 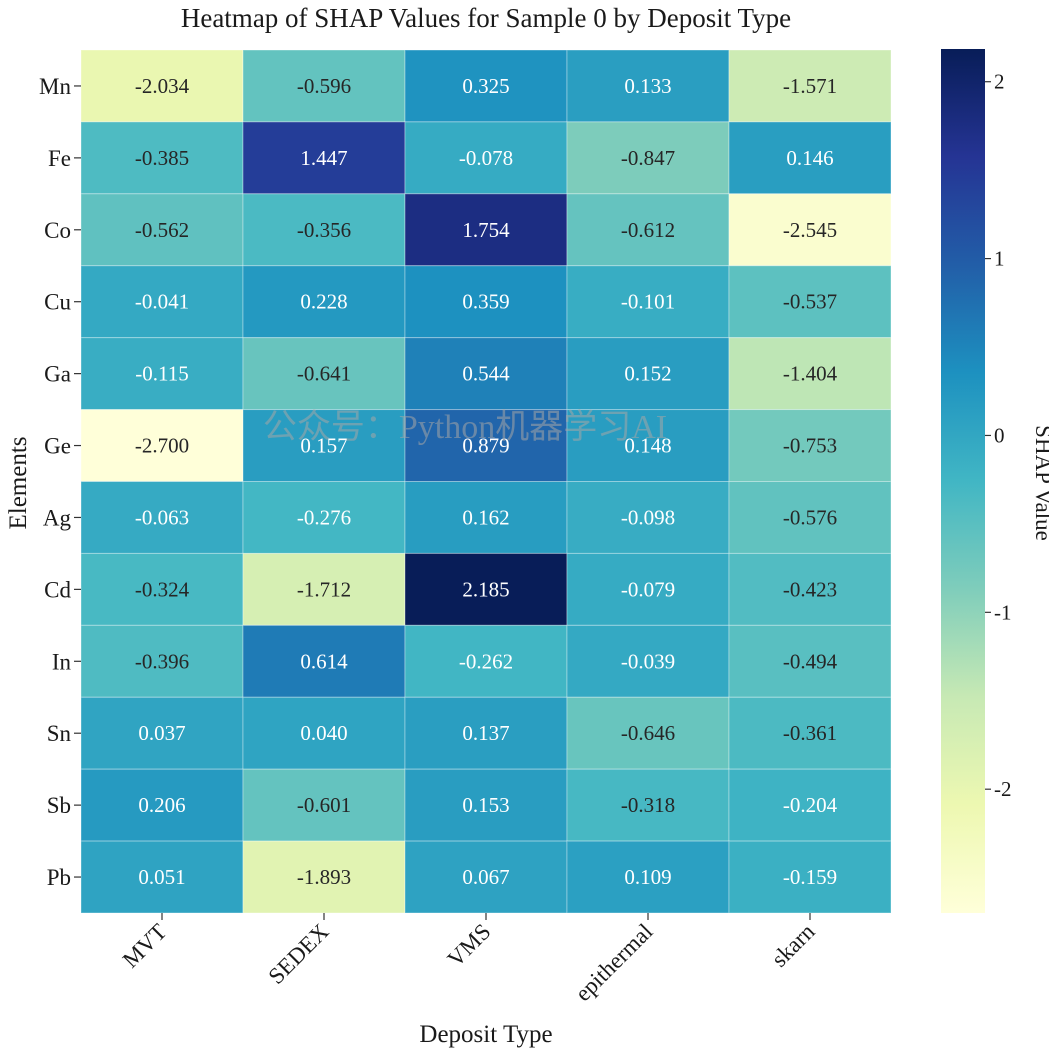 What do you see at coordinates (59, 158) in the screenshot?
I see `y-tick-label: Fe` at bounding box center [59, 158].